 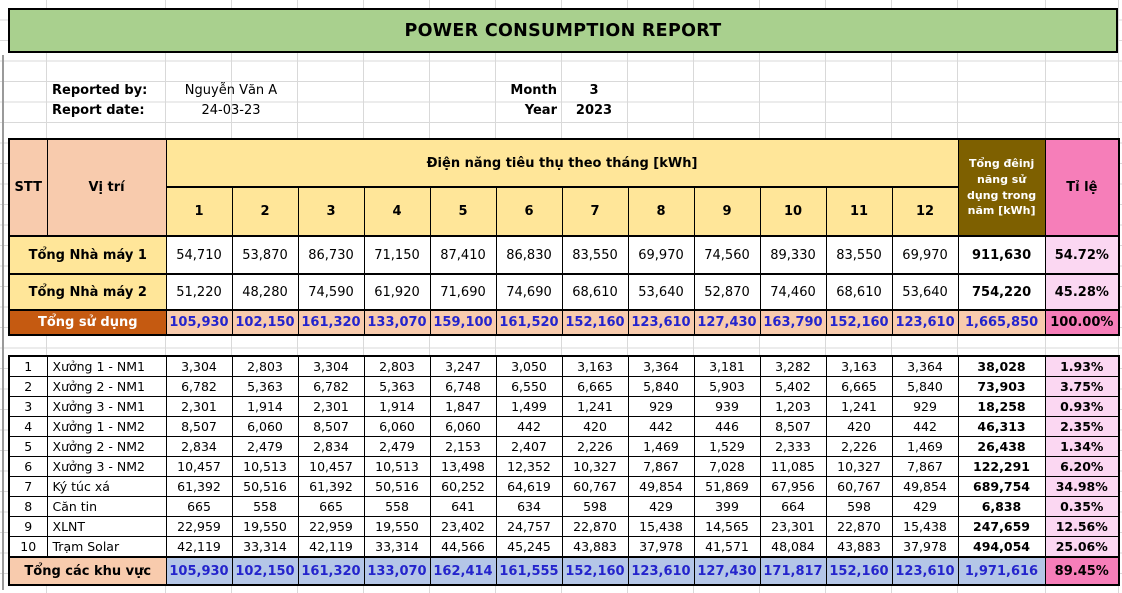 I want to click on month-value-cell: 2,479, so click(x=397, y=446).